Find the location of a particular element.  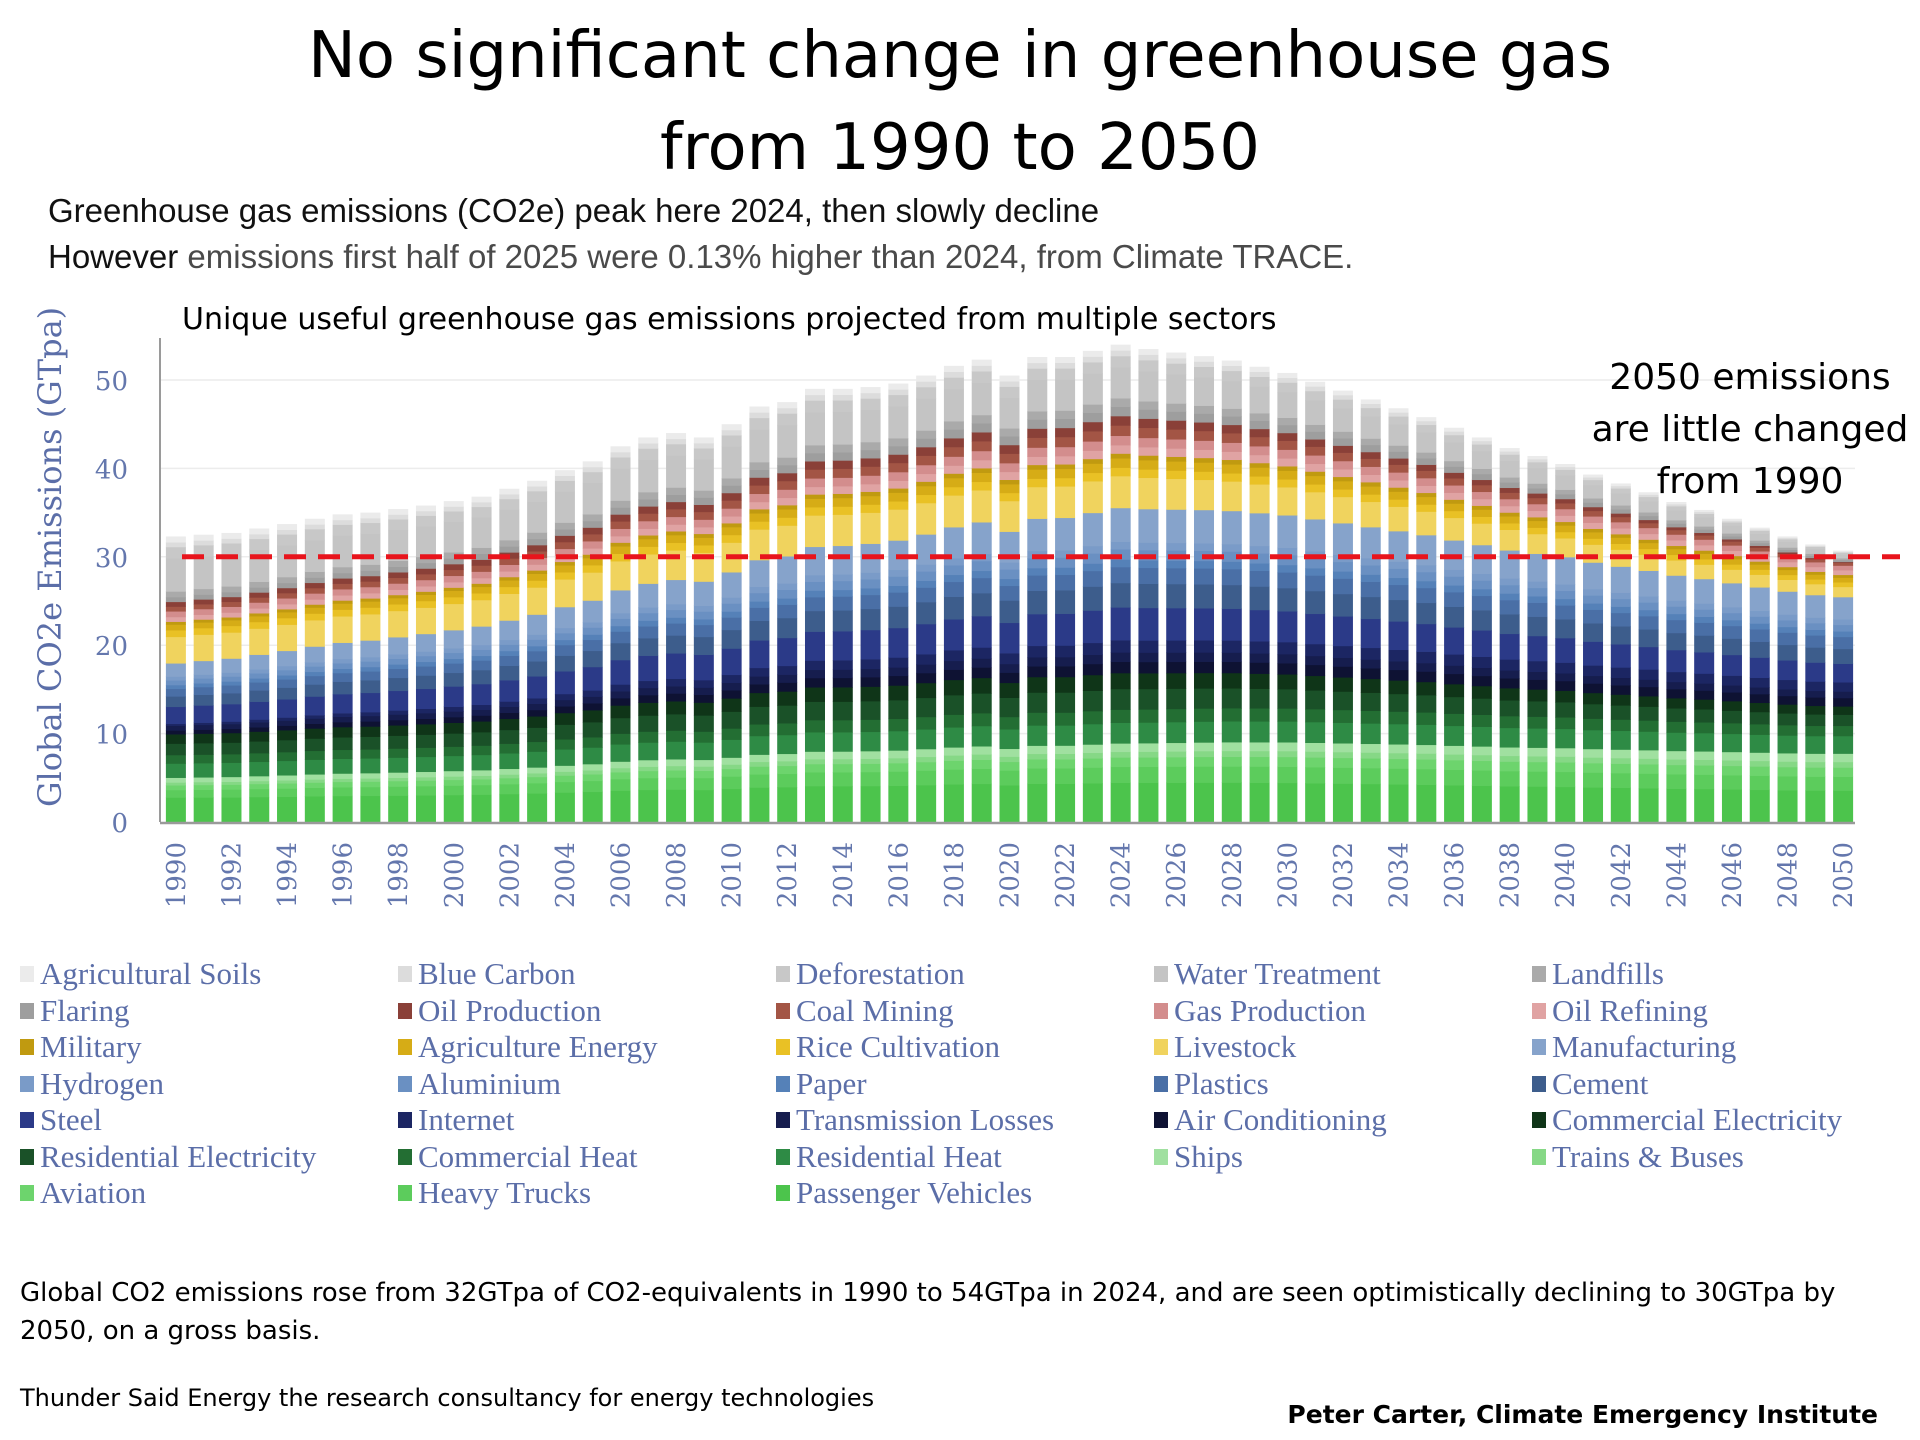

bar-segment-military is located at coordinates (453, 589).